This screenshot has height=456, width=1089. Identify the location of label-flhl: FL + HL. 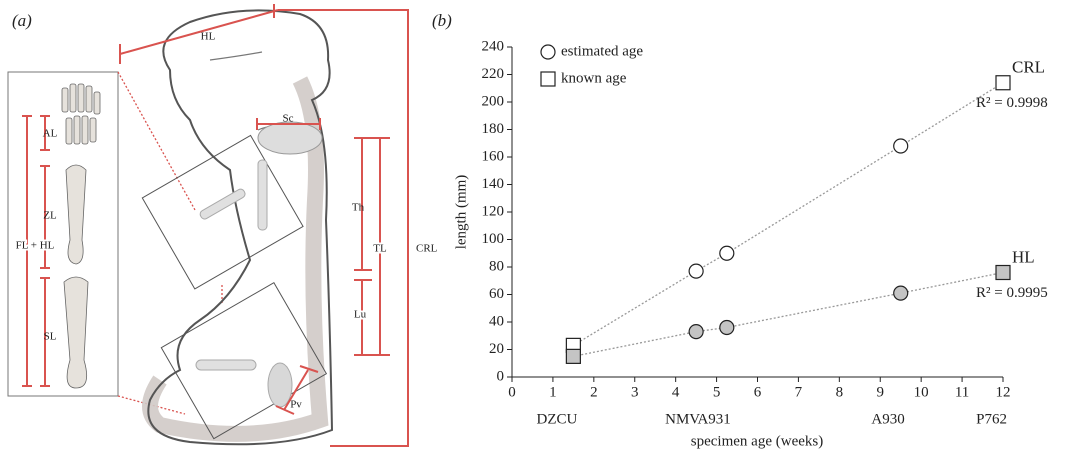
(35, 246).